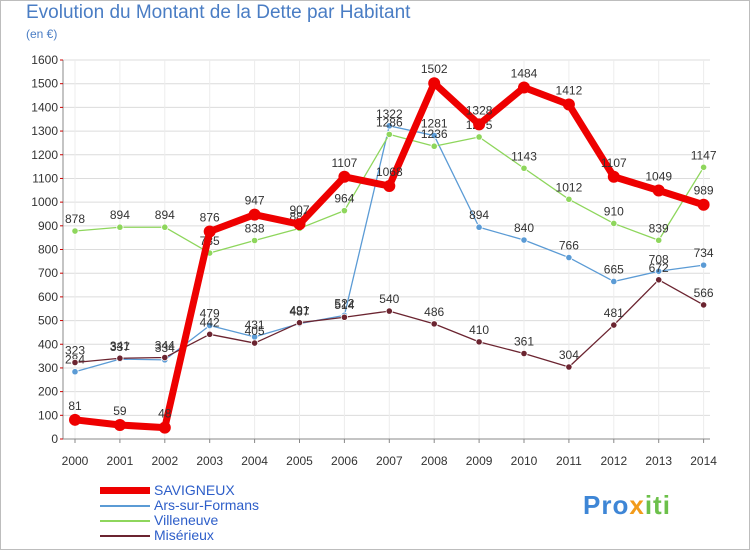 The width and height of the screenshot is (750, 550). I want to click on legend-item: Villeneuve, so click(210, 520).